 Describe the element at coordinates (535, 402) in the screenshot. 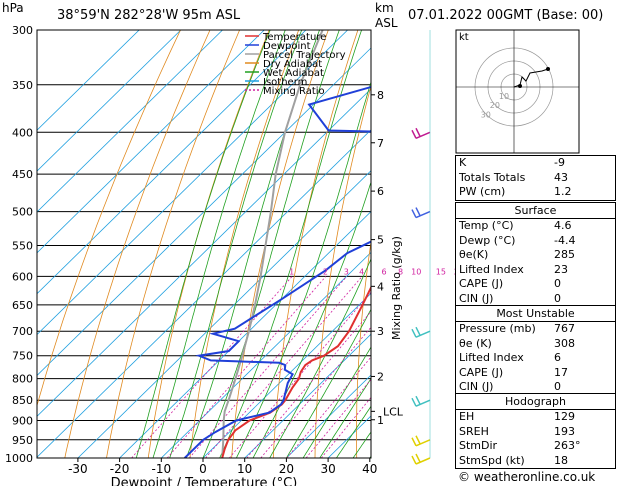

I see `hodograph-table-title: Hodograph` at that location.